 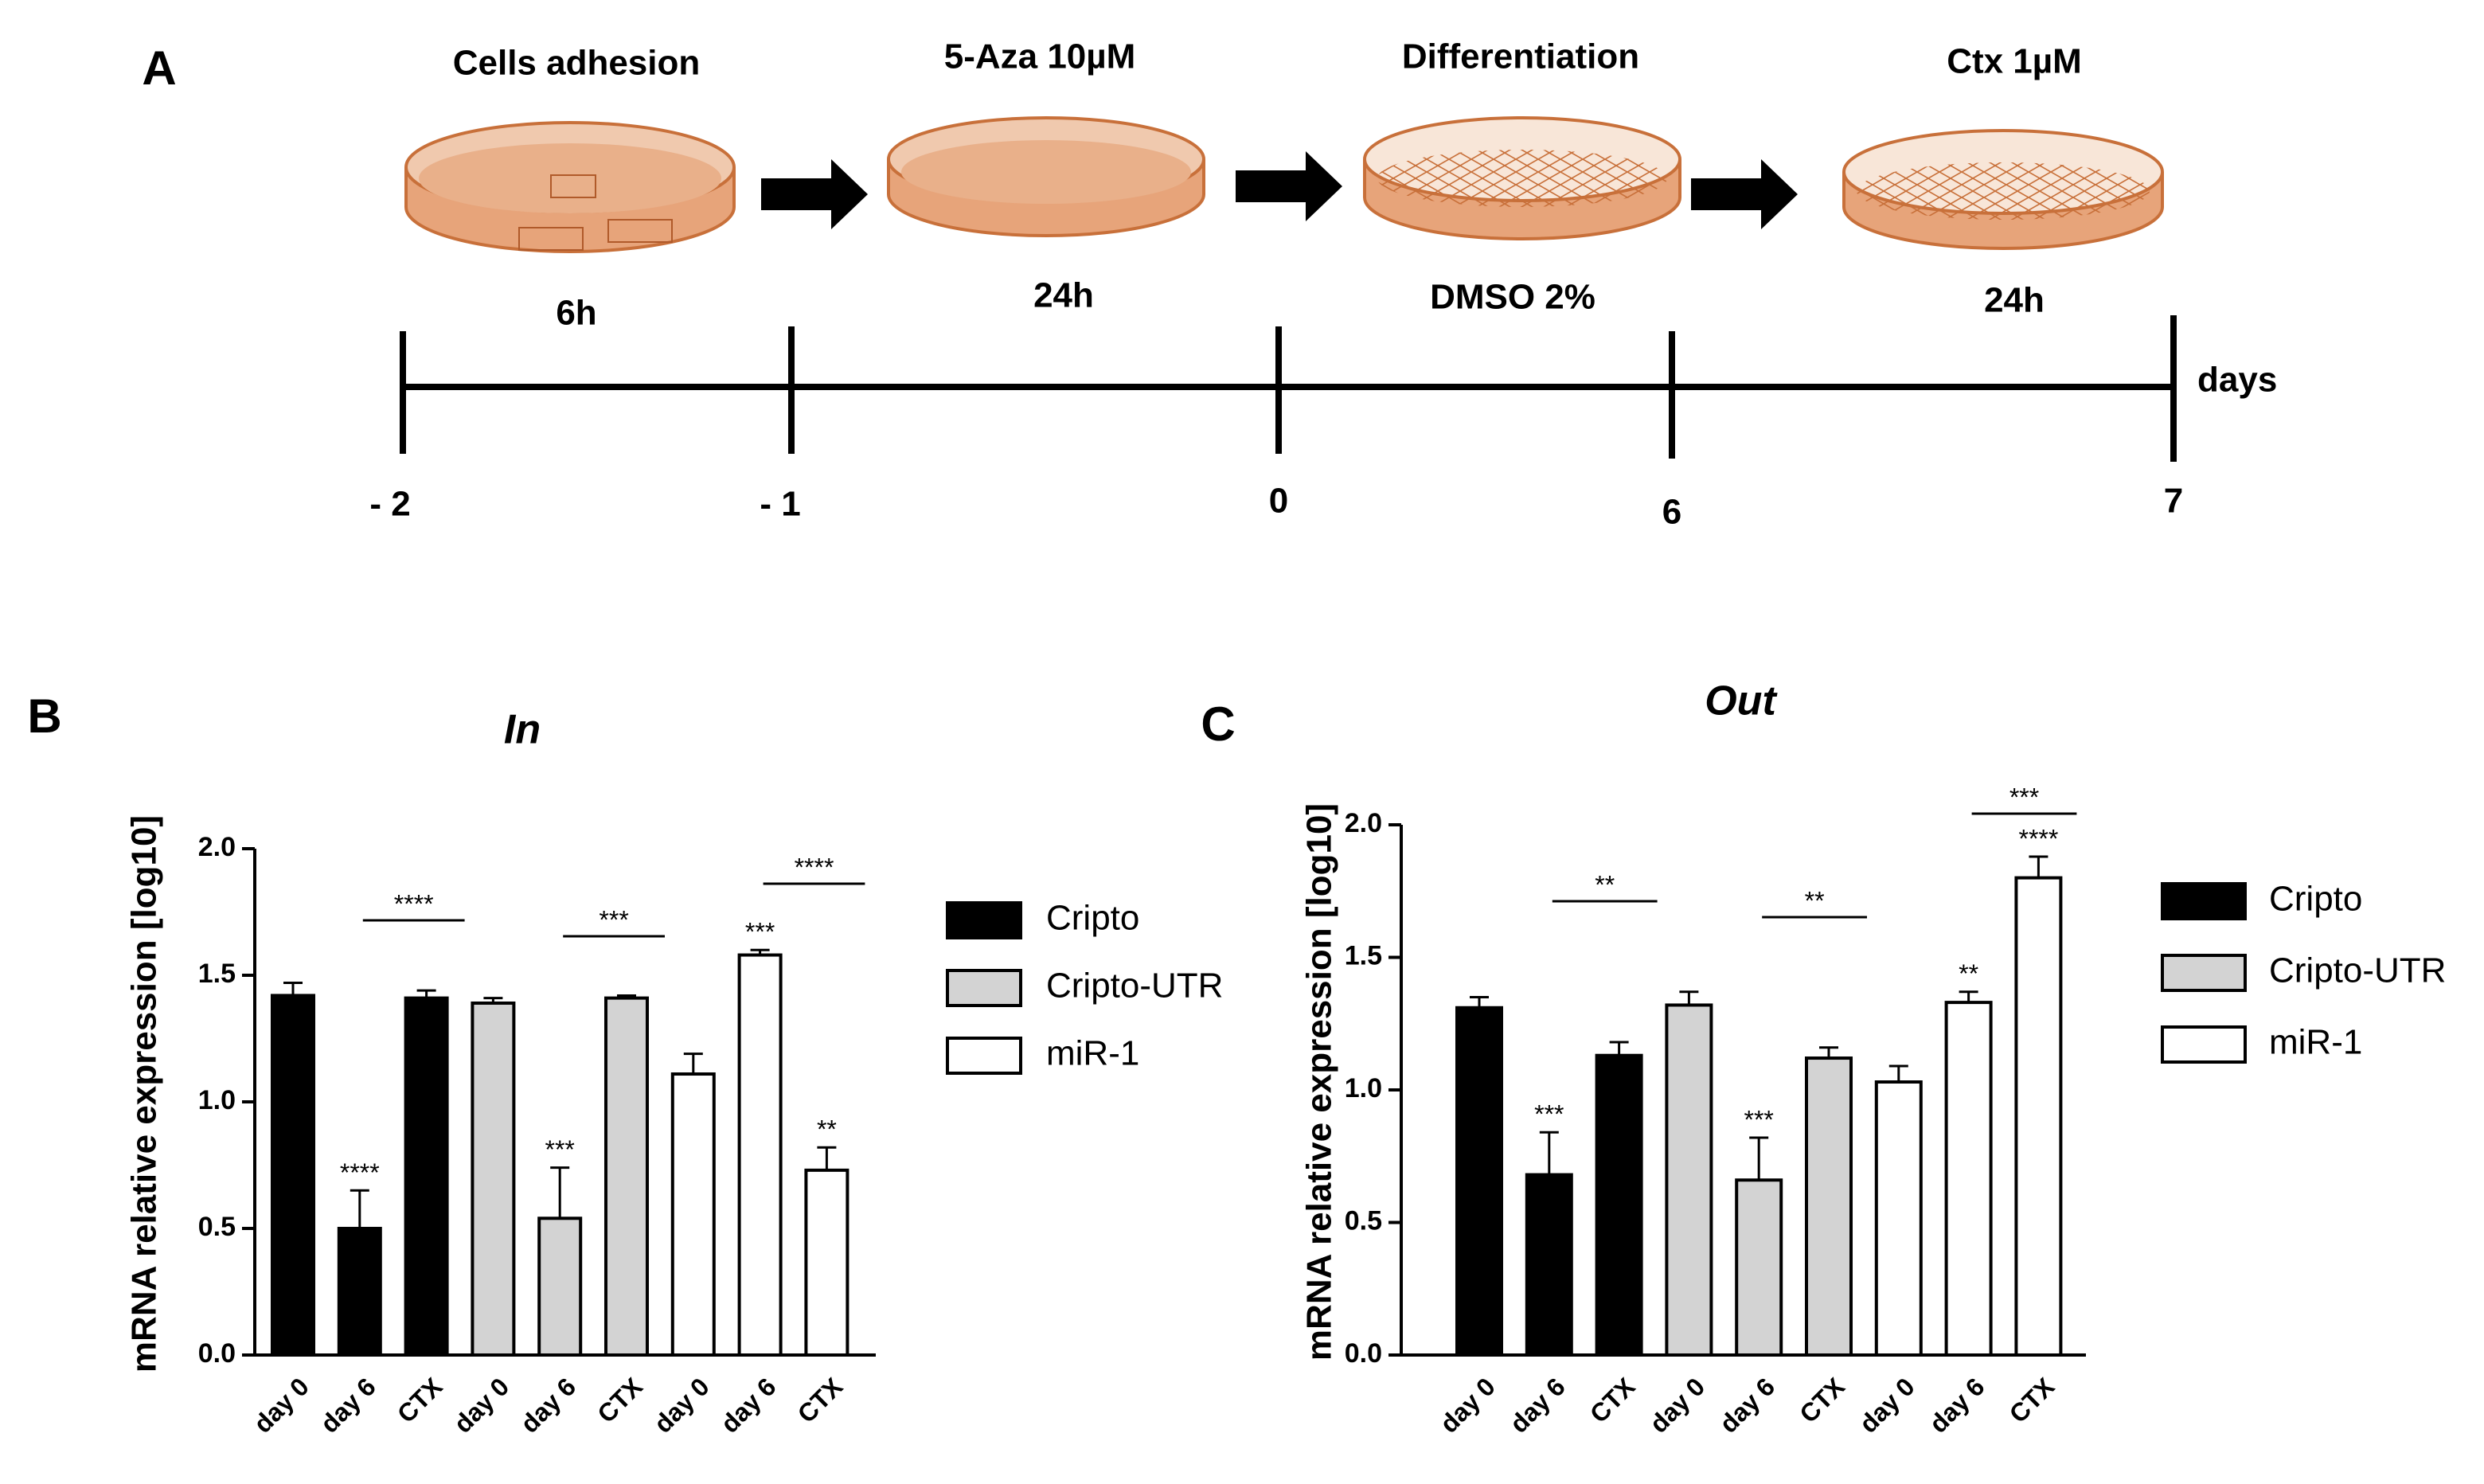 What do you see at coordinates (577, 63) in the screenshot?
I see `step-title: Cells adhesion` at bounding box center [577, 63].